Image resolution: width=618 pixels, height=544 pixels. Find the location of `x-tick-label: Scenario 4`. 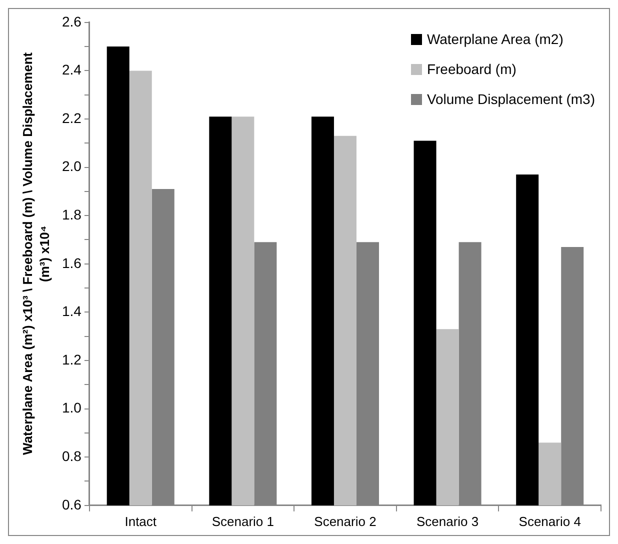

x-tick-label: Scenario 4 is located at coordinates (549, 521).